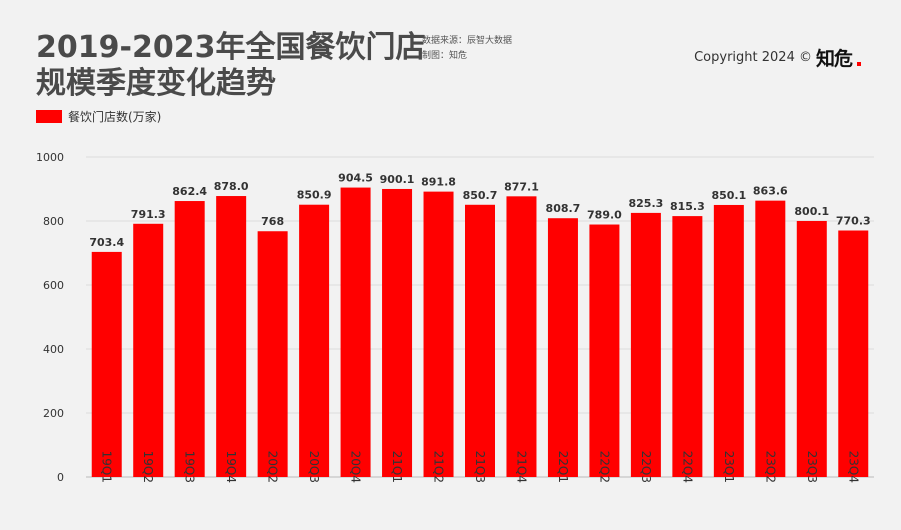  Describe the element at coordinates (50, 157) in the screenshot. I see `y-tick-label: 1000` at that location.